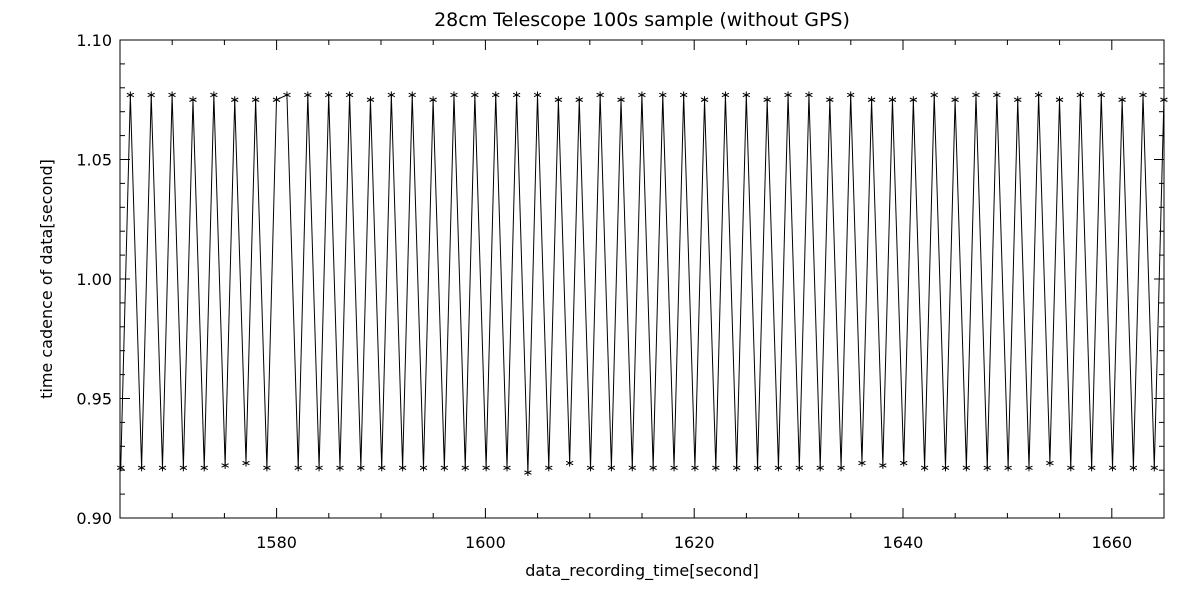  Describe the element at coordinates (485, 542) in the screenshot. I see `x-tick-label: 1600` at that location.